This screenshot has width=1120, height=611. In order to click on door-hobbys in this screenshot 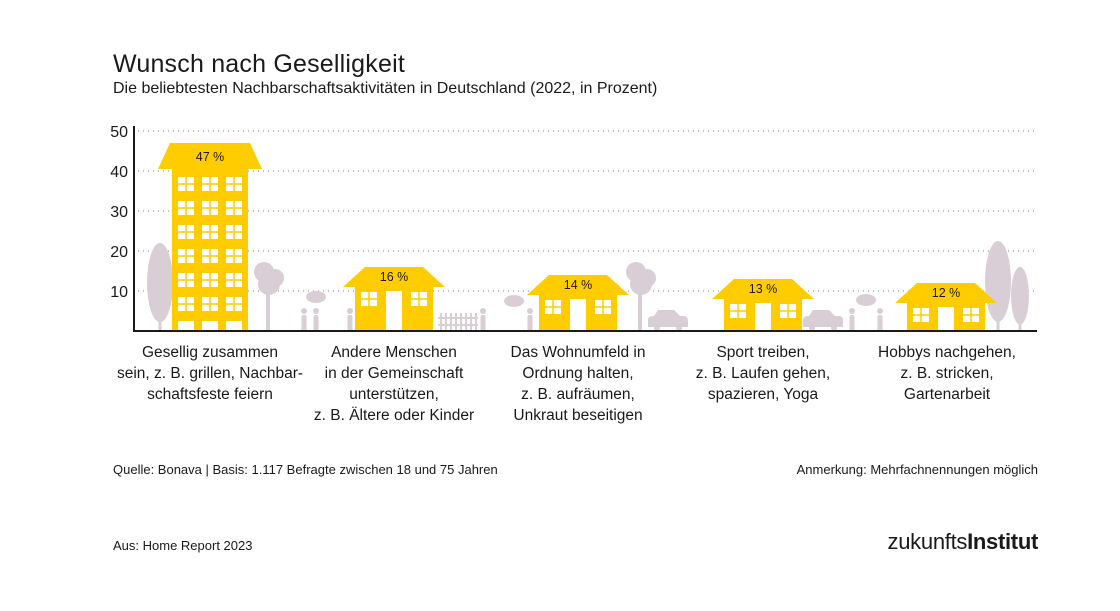, I will do `click(946, 319)`.